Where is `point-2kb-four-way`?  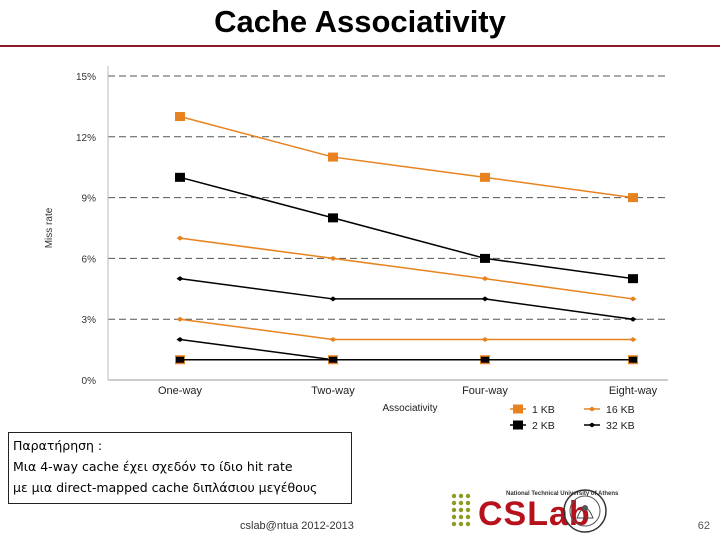 point-2kb-four-way is located at coordinates (485, 258).